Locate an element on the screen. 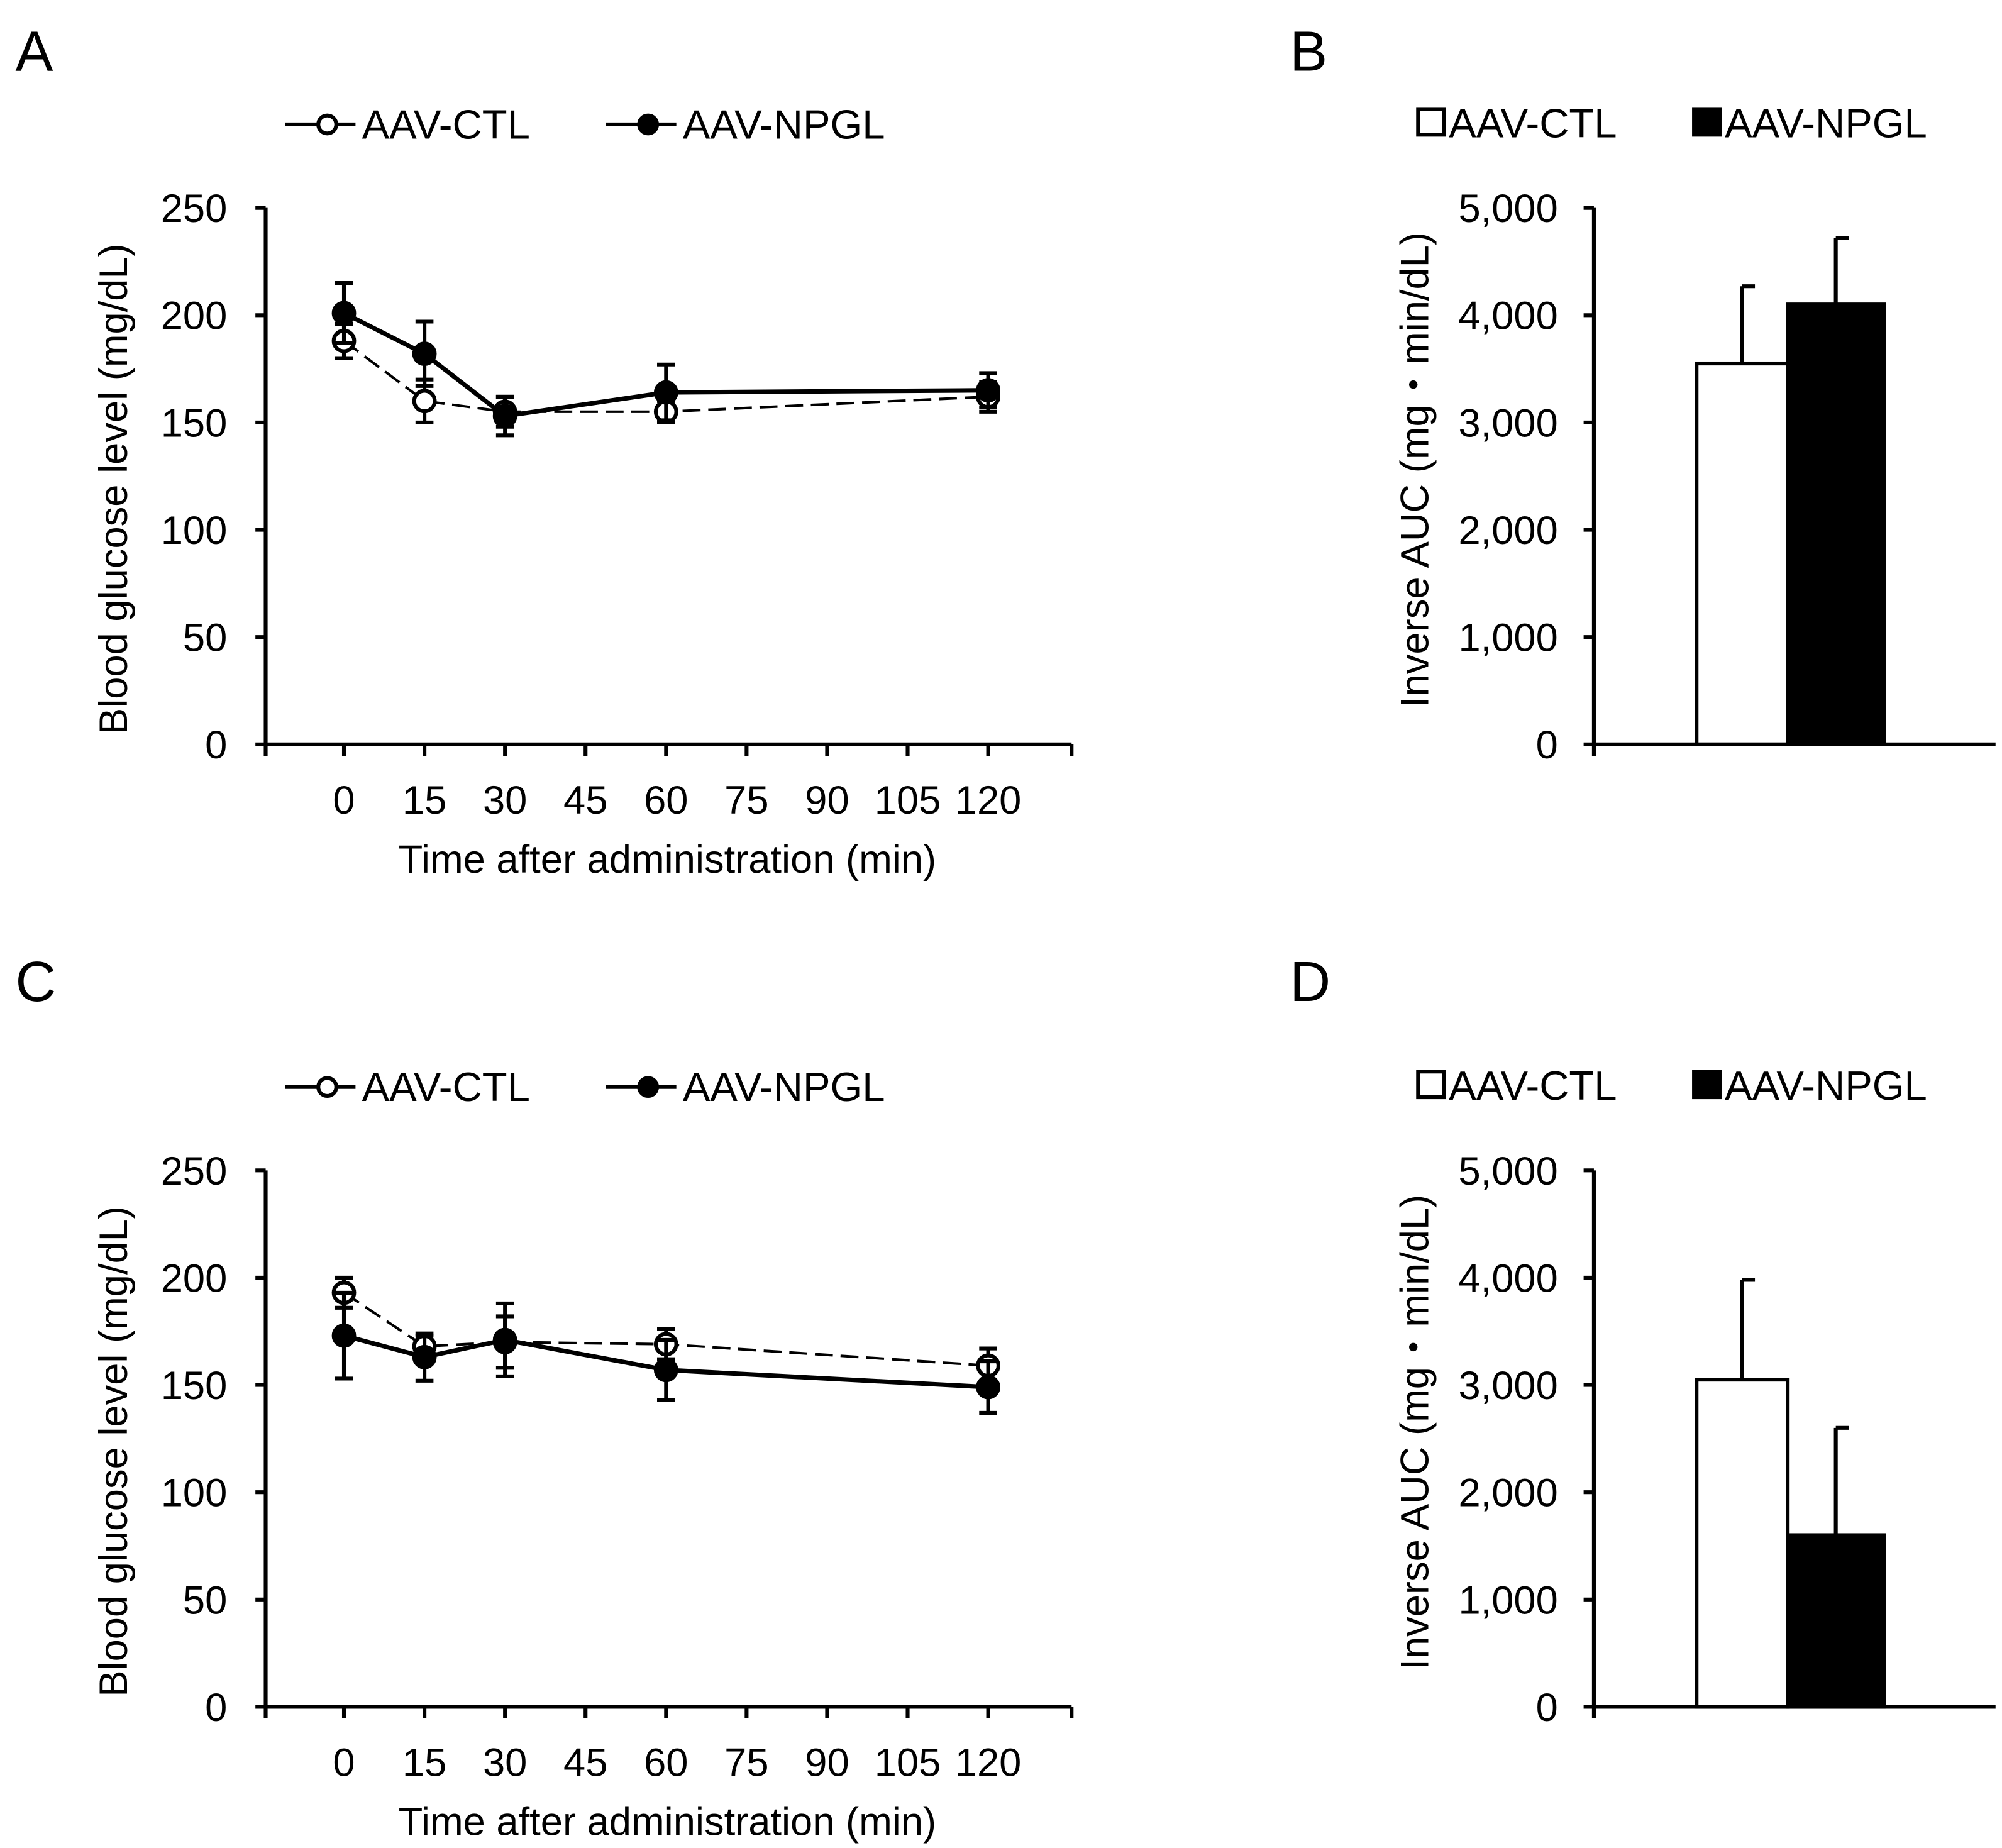 The width and height of the screenshot is (2002, 1848). panel-label: D is located at coordinates (1310, 983).